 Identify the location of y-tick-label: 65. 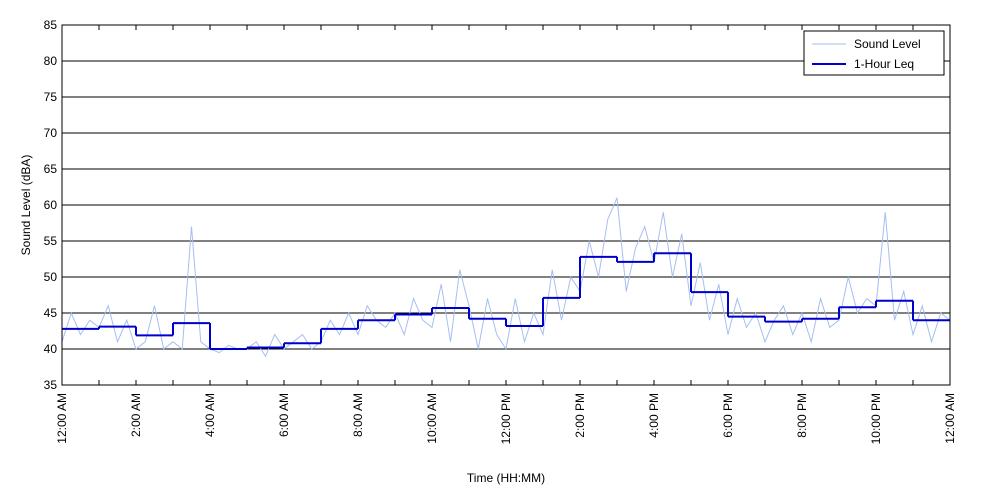
(51, 169).